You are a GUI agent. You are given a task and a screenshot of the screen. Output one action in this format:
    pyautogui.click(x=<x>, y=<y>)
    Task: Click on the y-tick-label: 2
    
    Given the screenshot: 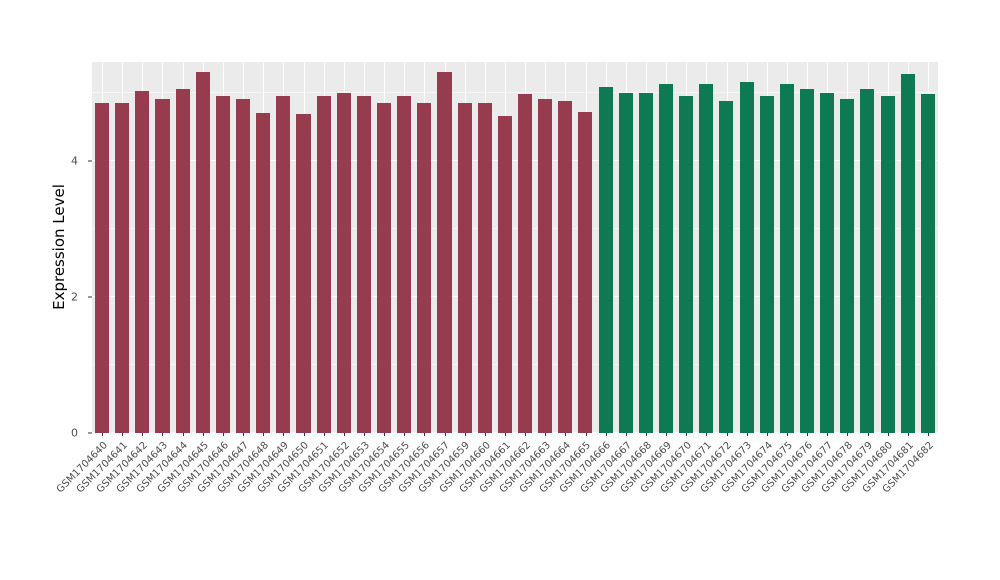 What is the action you would take?
    pyautogui.click(x=74, y=297)
    